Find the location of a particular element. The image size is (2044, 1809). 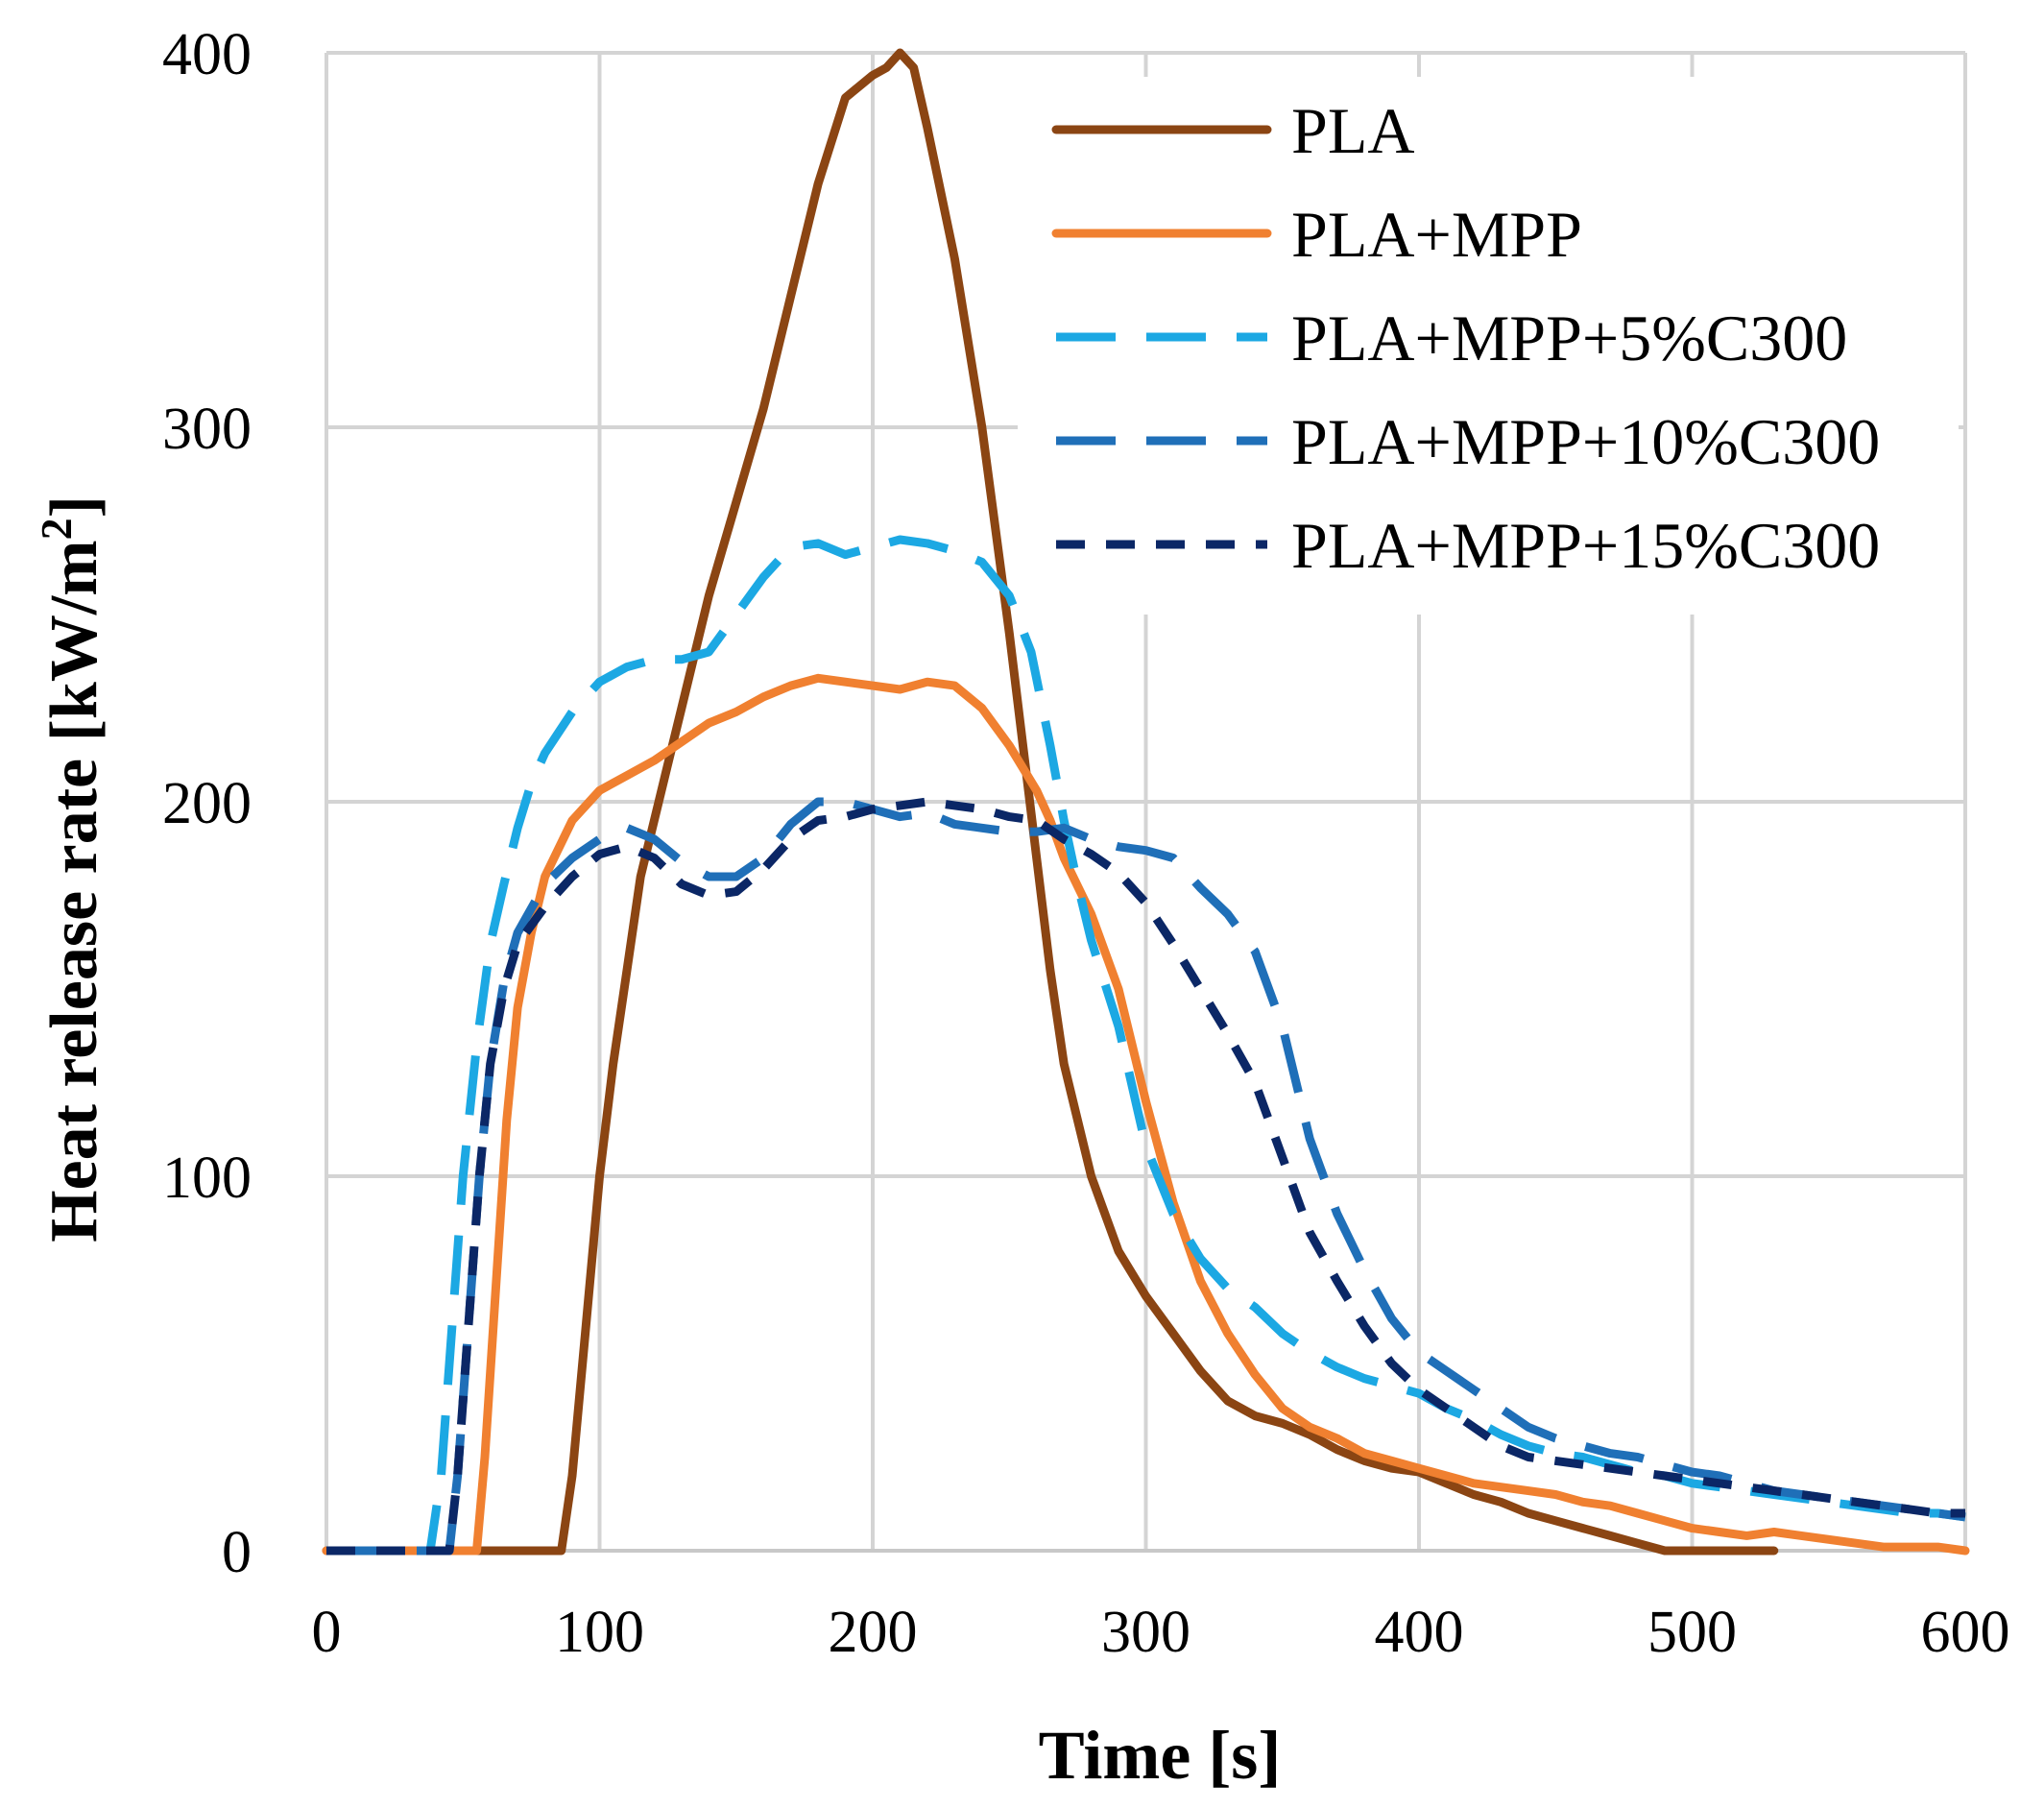

legend-label-0: PLA is located at coordinates (1352, 130).